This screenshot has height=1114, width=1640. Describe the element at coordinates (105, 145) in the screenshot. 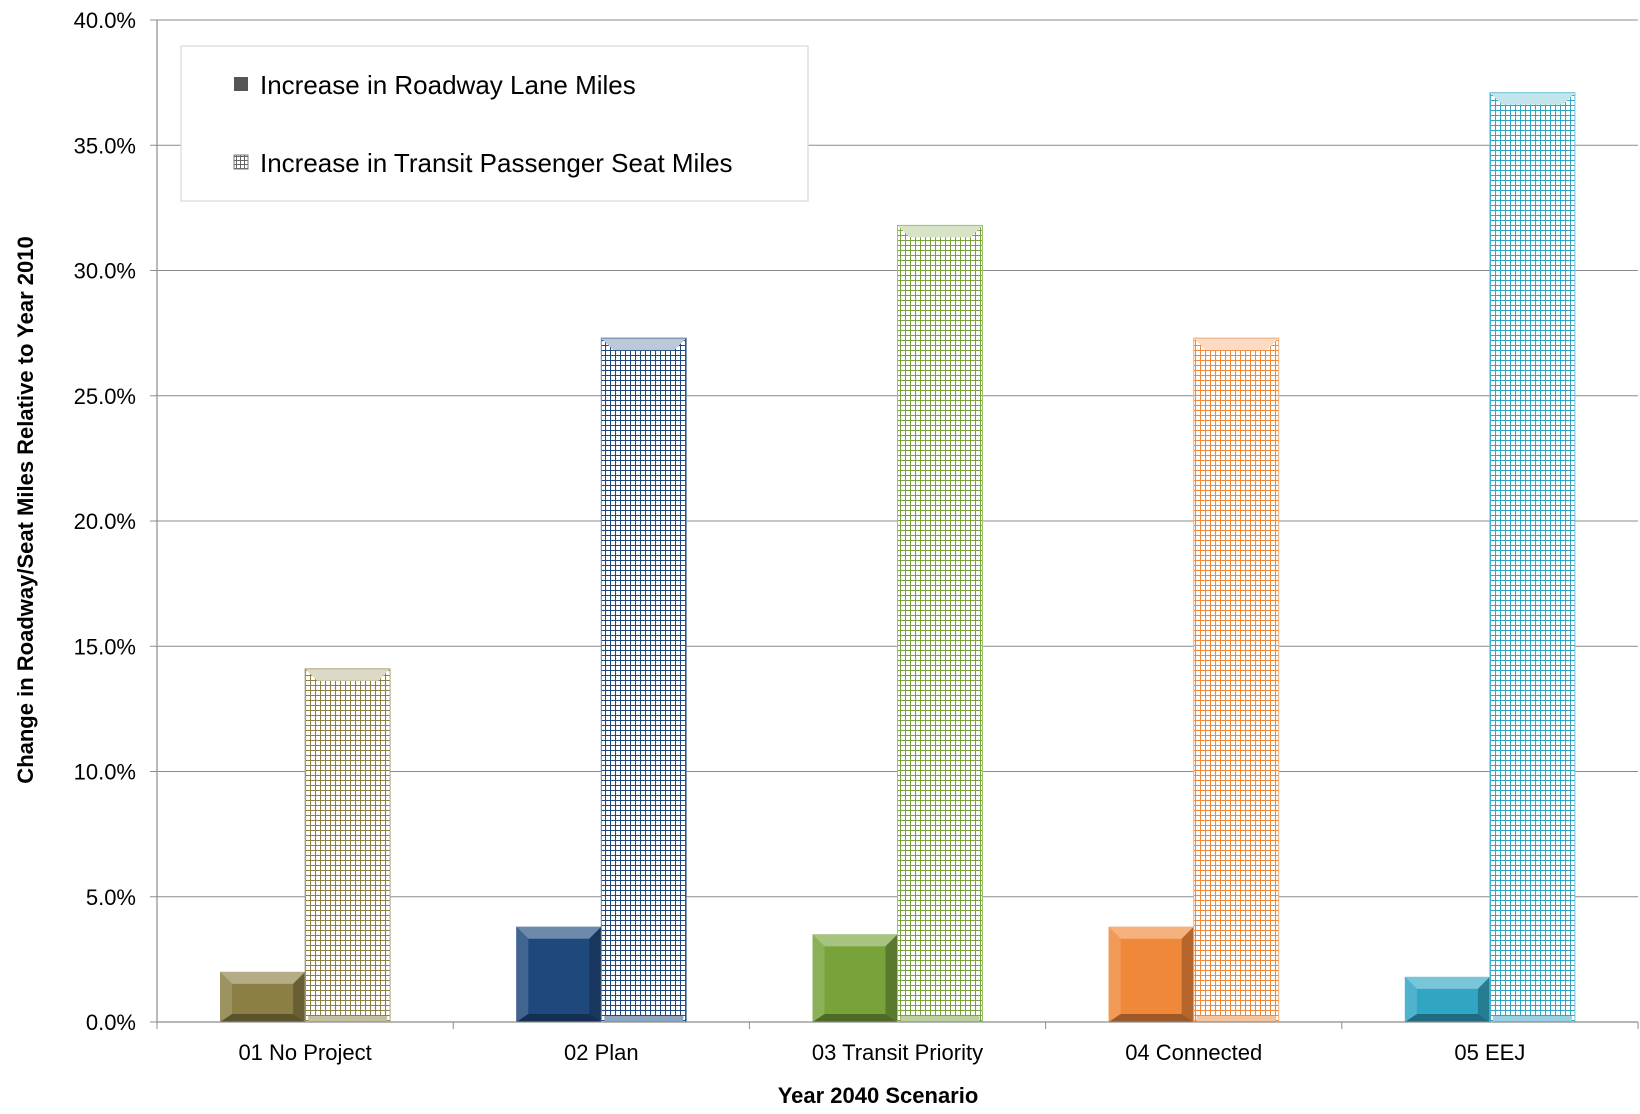

I see `y-tick-label: 35.0%` at that location.